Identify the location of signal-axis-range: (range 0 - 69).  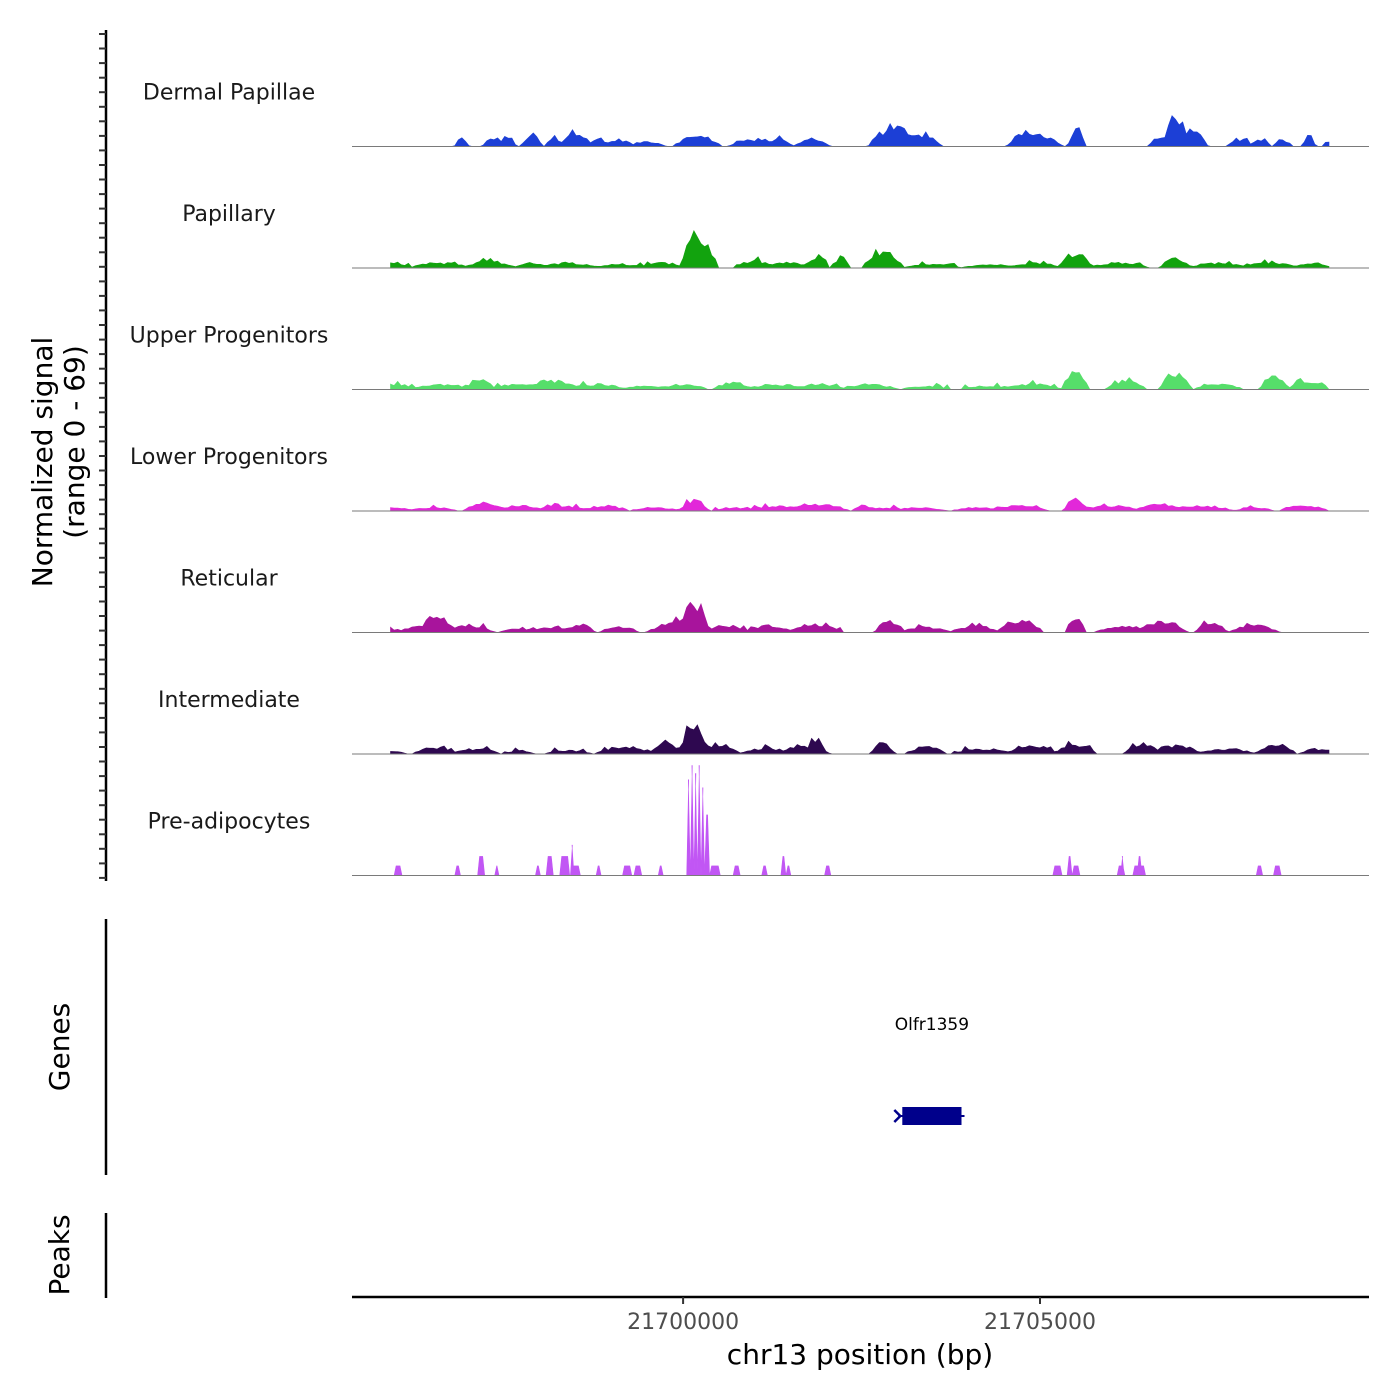
(74, 442).